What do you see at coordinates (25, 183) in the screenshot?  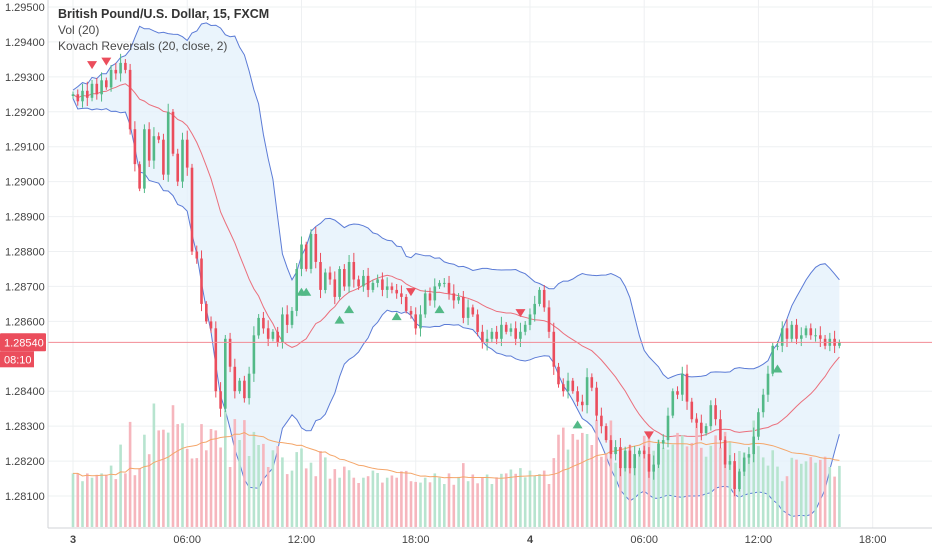 I see `y-tick-label: 1.29000` at bounding box center [25, 183].